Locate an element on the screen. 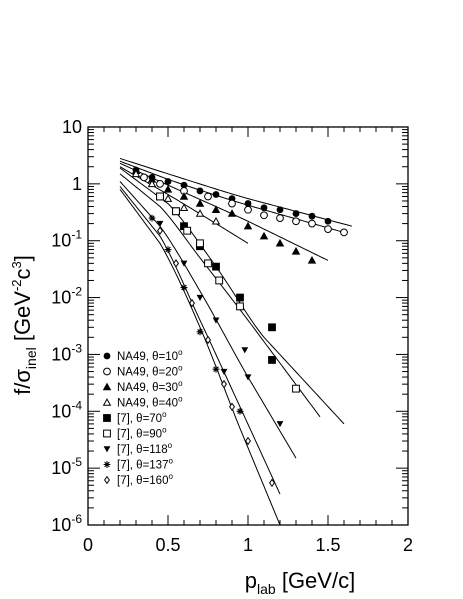  y-tick-label: 10⁻⁴ is located at coordinates (66, 409).